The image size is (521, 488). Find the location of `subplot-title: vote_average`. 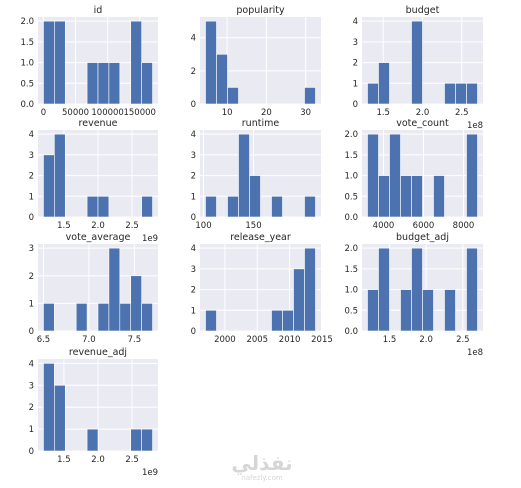

subplot-title: vote_average is located at coordinates (98, 237).